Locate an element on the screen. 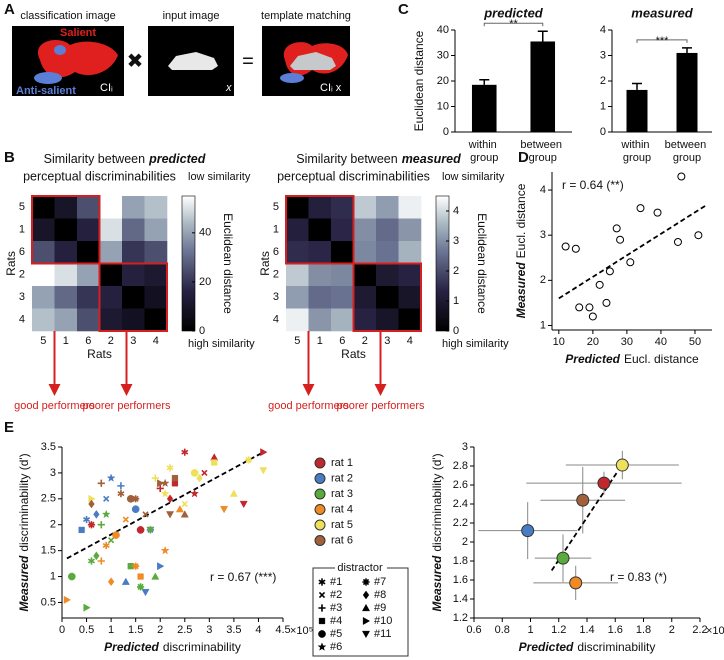 The image size is (724, 660). legend-label: rat 2 is located at coordinates (342, 478).